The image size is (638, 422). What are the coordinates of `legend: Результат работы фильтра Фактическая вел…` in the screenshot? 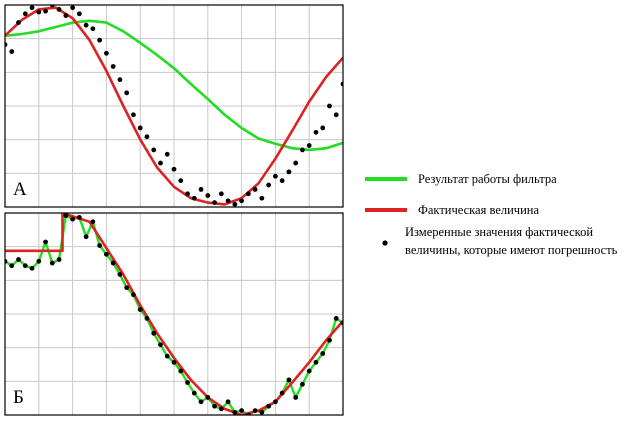 It's located at (491, 214).